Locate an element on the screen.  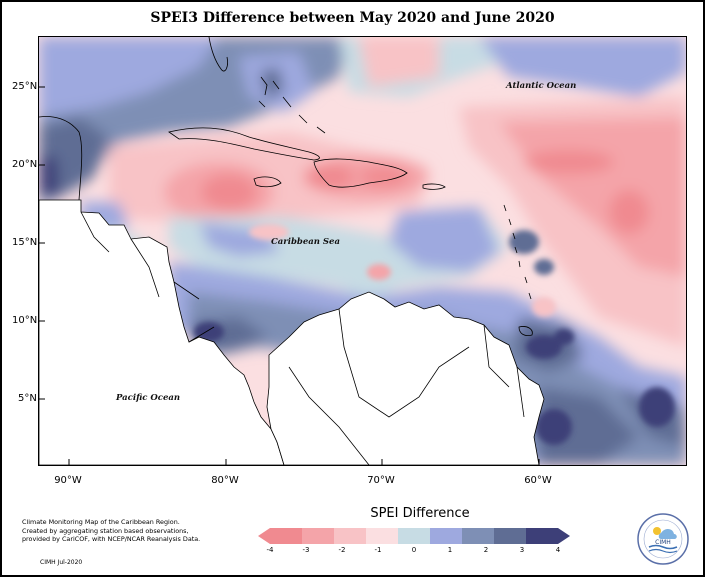
lat-label-20n: 20°N is located at coordinates (25, 164).